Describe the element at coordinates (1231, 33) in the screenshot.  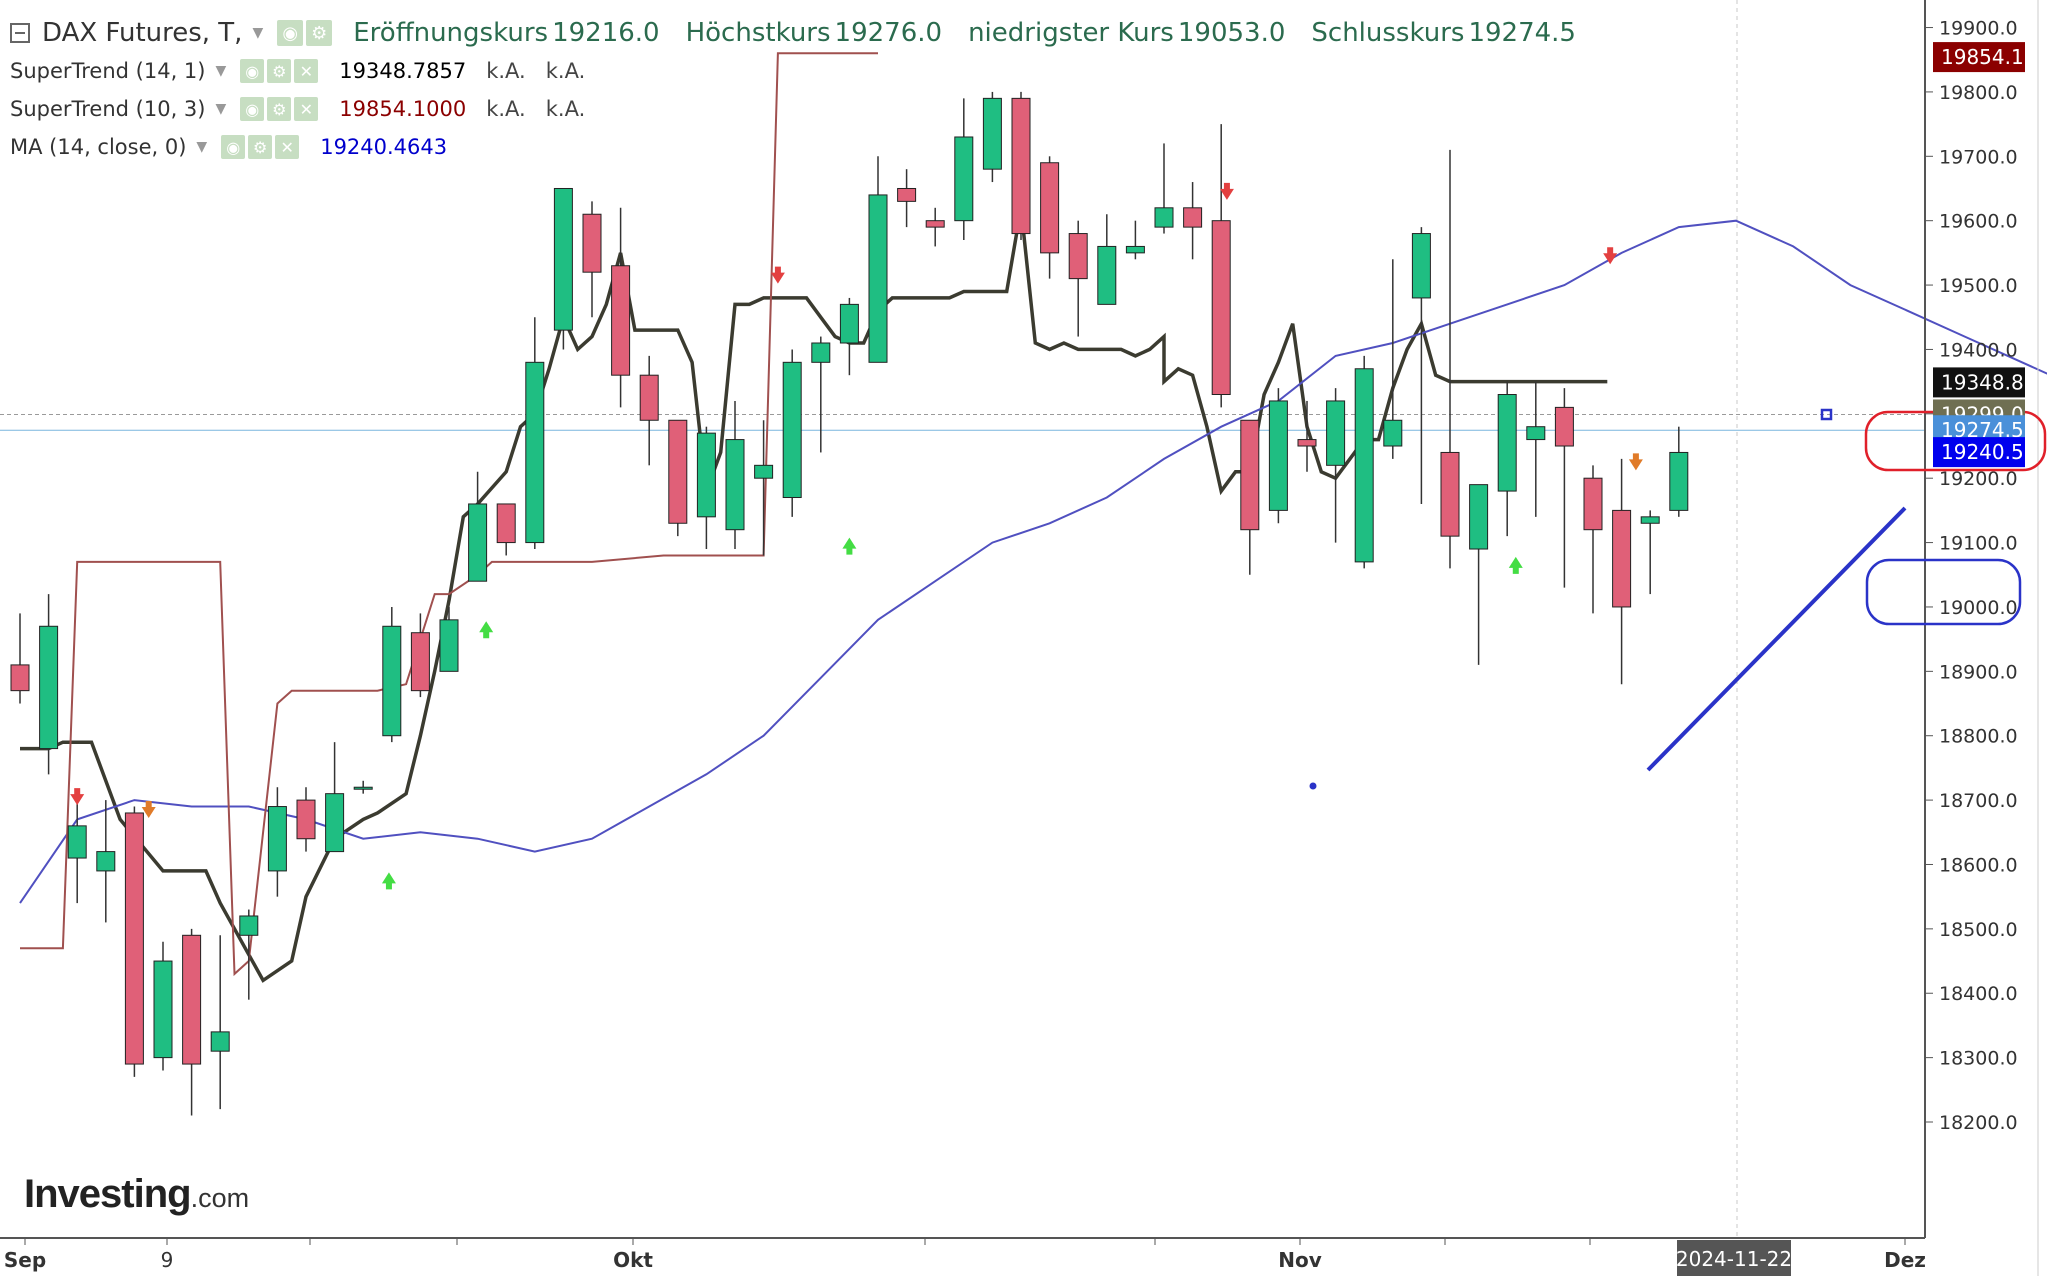
I see `low-value: 19053.0` at that location.